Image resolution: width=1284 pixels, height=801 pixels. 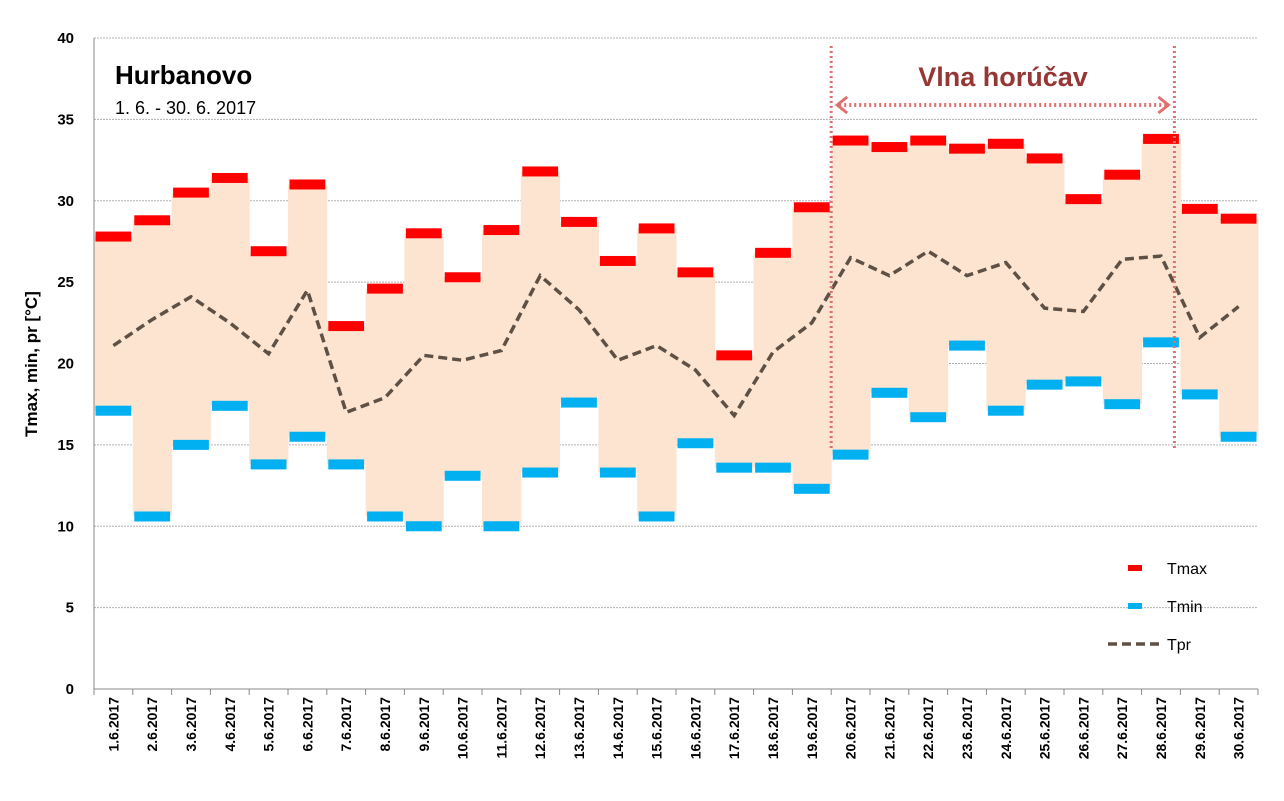 I want to click on legend-swatch-tmax, so click(x=1135, y=568).